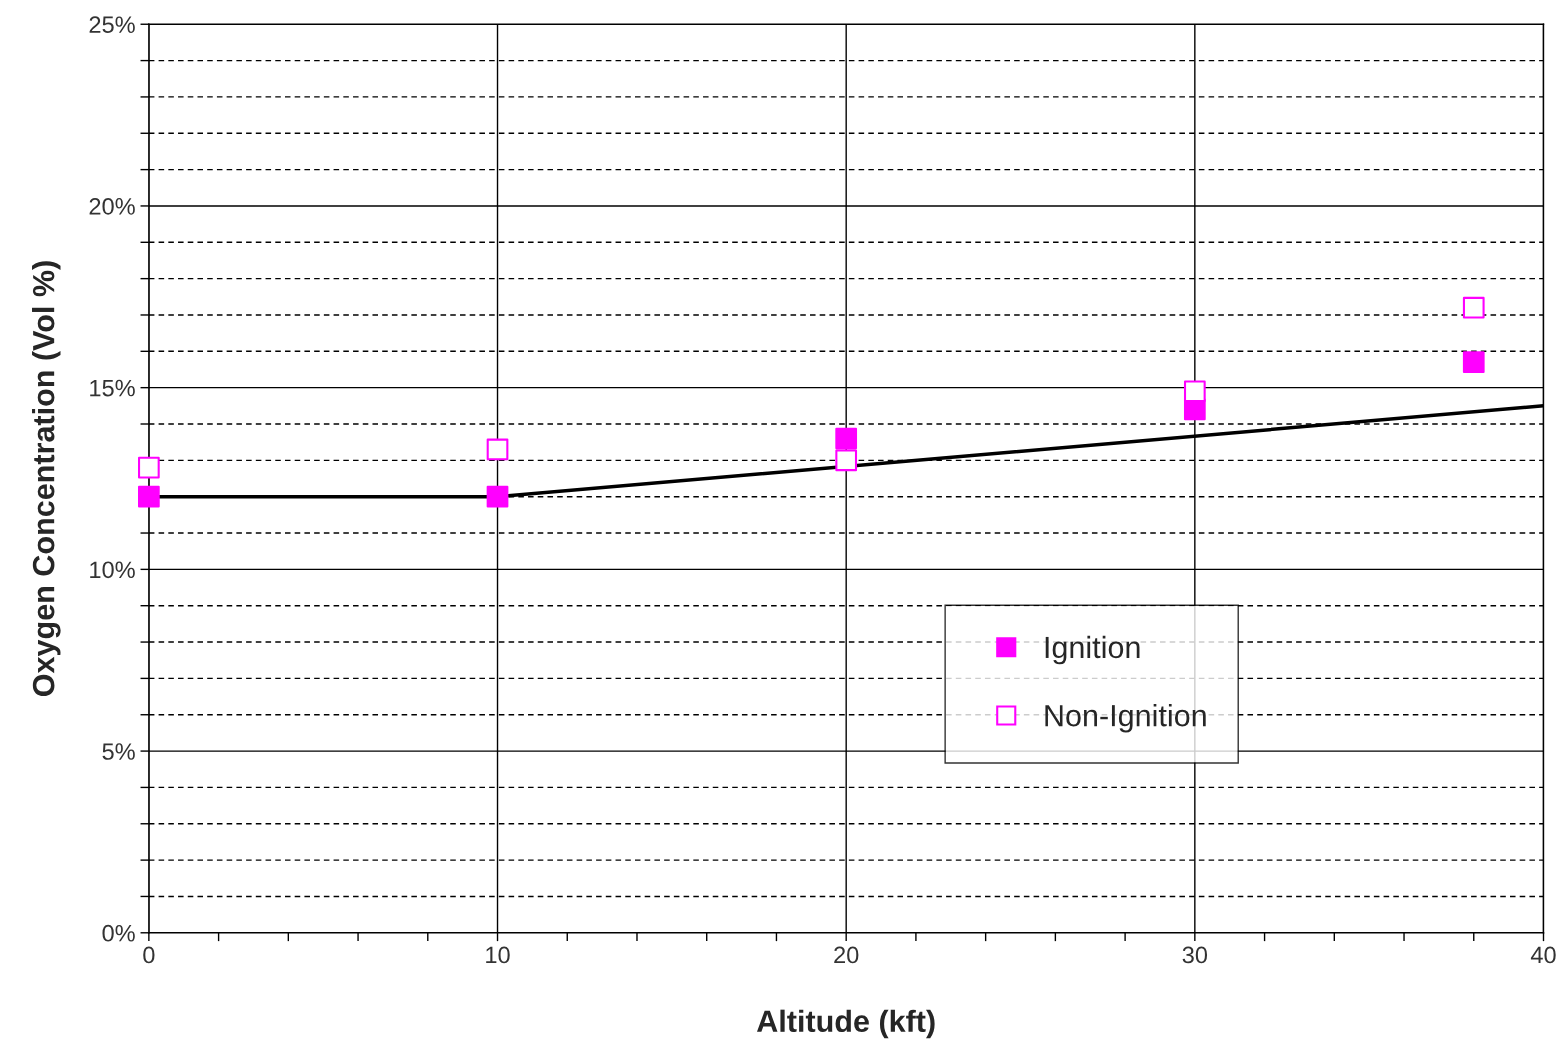 This screenshot has width=1567, height=1054. I want to click on x-tick-label: 40, so click(1543, 955).